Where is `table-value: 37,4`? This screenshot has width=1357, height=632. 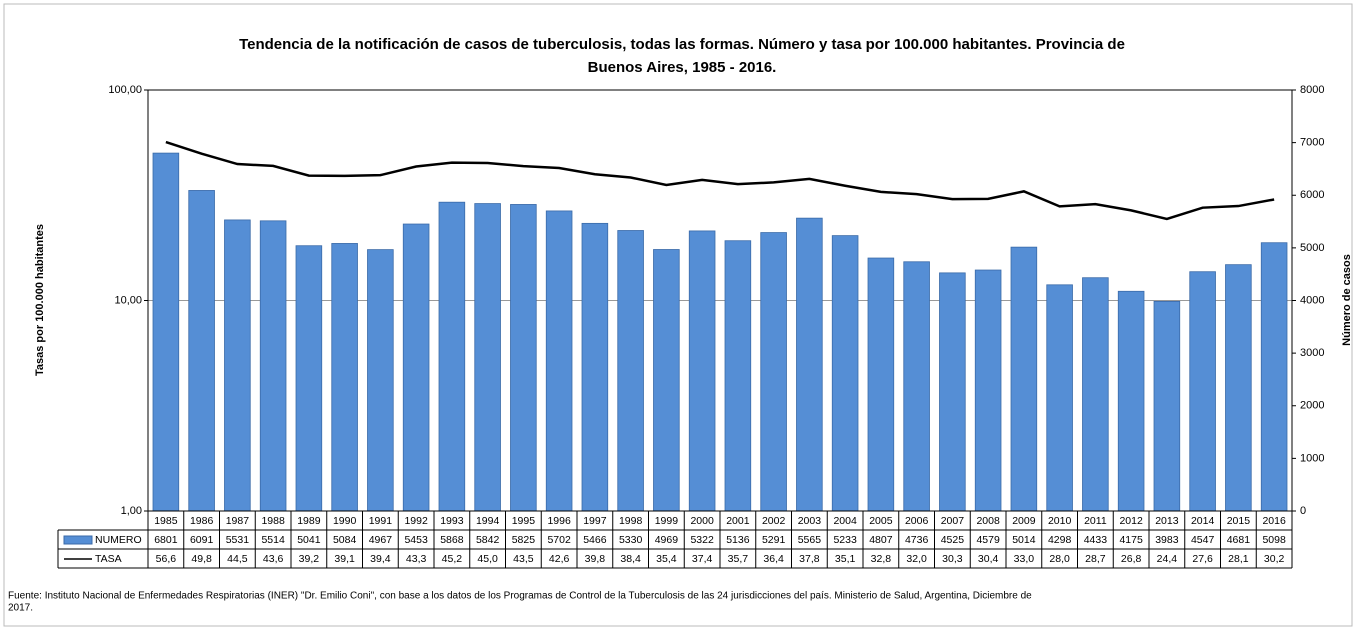 table-value: 37,4 is located at coordinates (702, 559).